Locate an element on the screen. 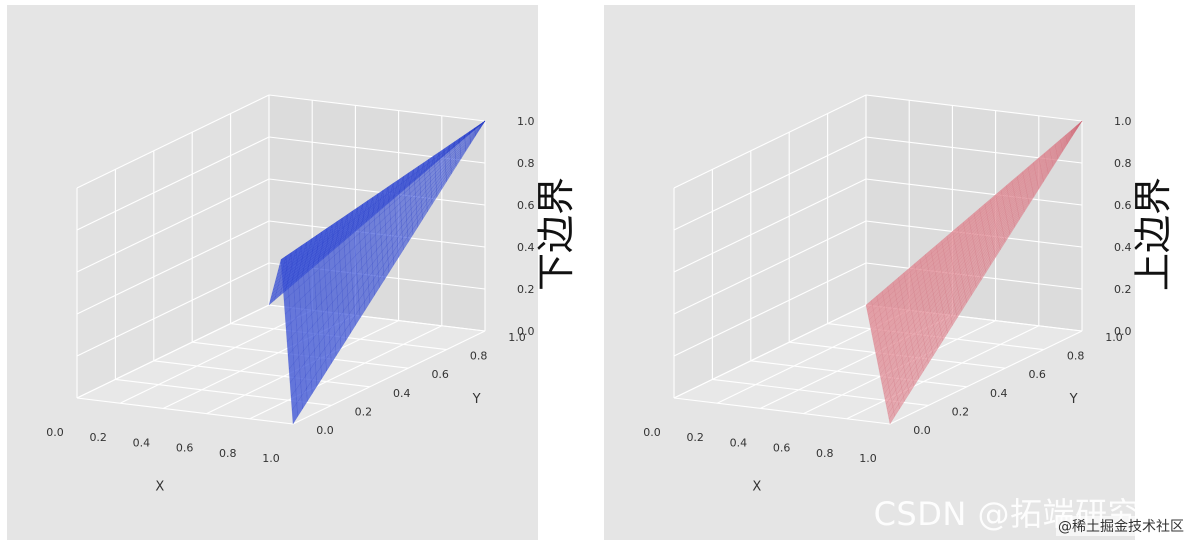 This screenshot has width=1194, height=547. z-axis-label: 上边界 is located at coordinates (1153, 234).